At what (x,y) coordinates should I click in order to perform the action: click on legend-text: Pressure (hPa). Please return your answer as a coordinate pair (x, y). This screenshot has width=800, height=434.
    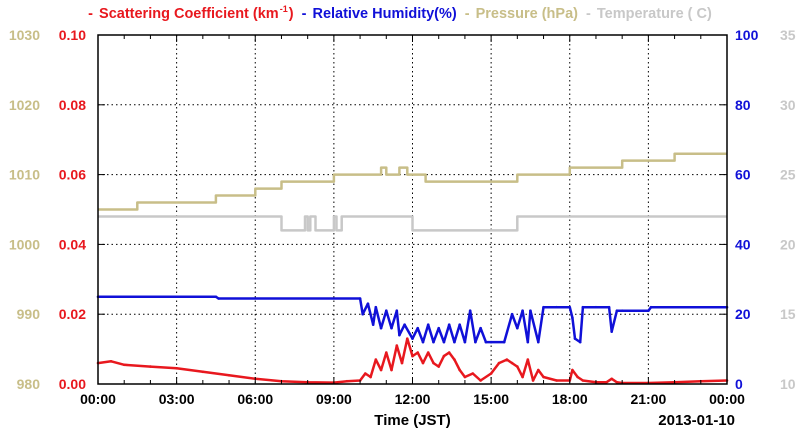
    Looking at the image, I should click on (526, 13).